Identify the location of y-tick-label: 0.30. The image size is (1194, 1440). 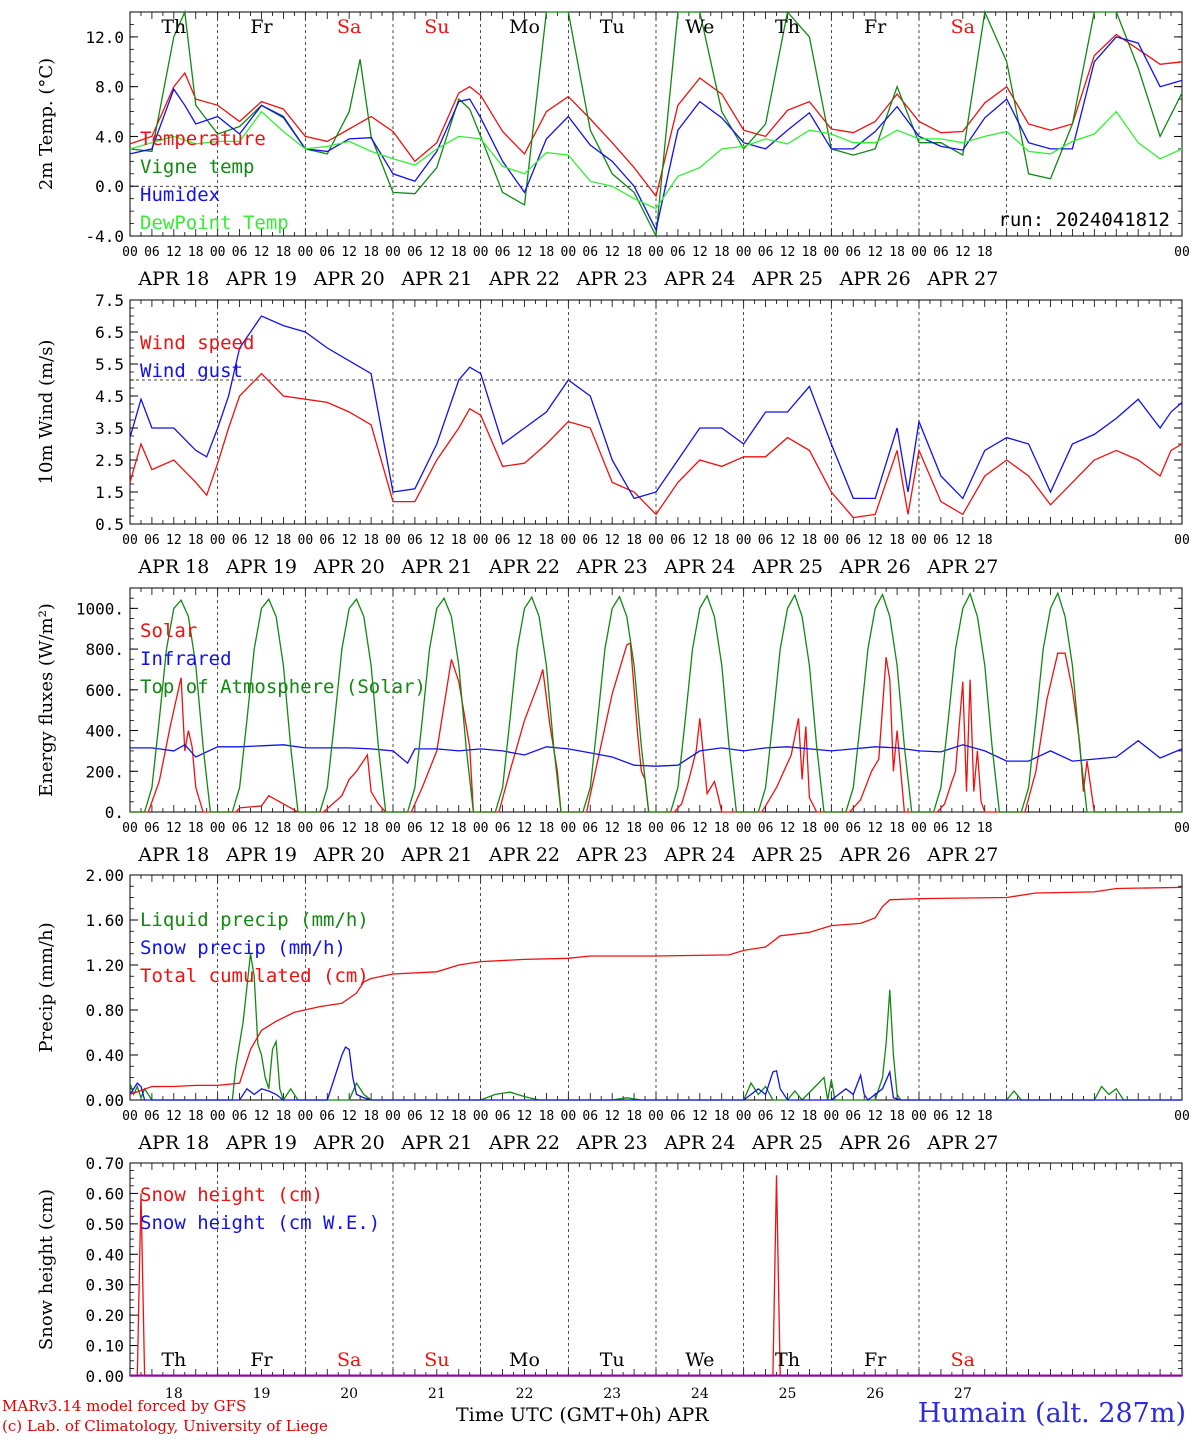
(104, 1285).